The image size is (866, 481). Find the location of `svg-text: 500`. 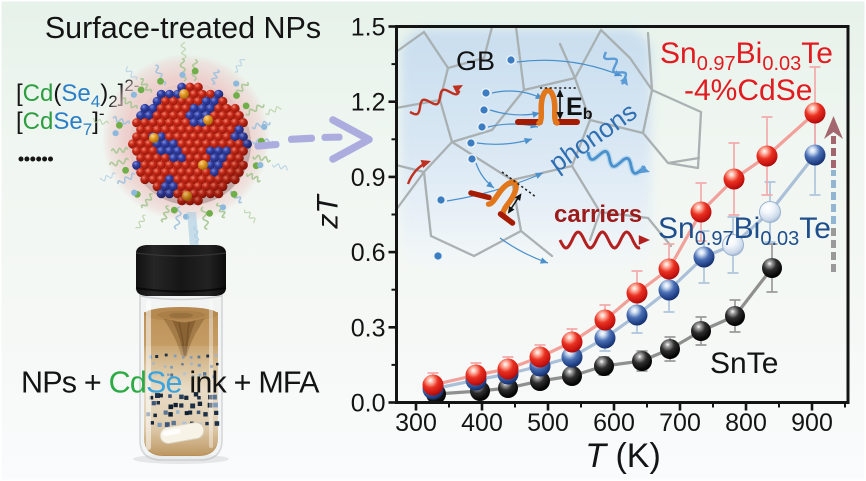

svg-text: 500 is located at coordinates (548, 423).